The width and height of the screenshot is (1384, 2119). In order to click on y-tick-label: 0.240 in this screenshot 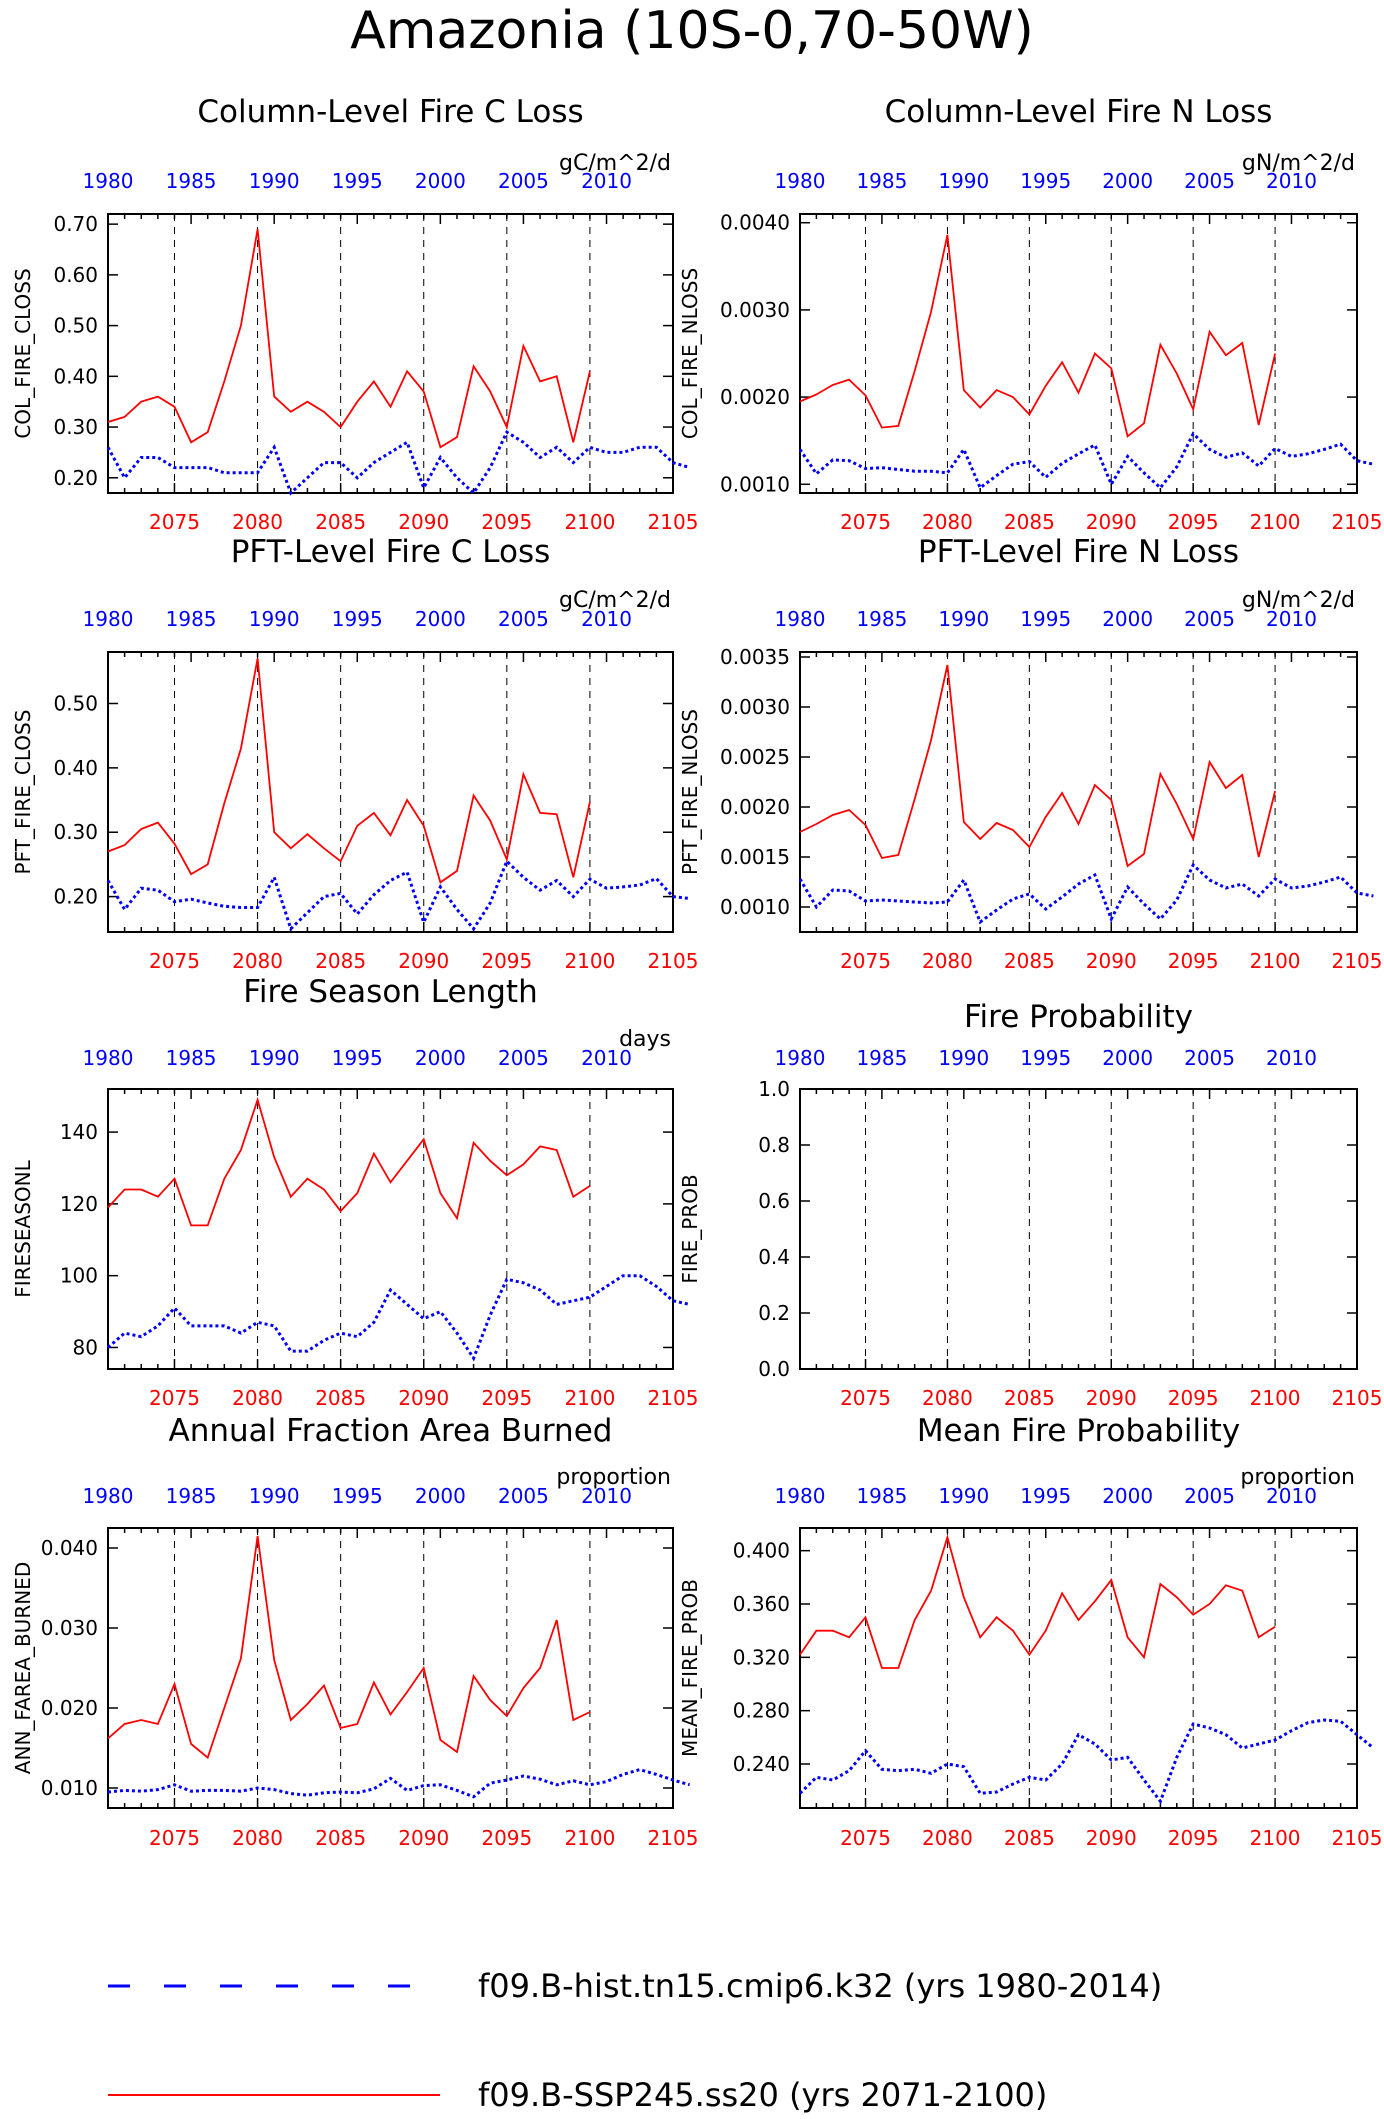, I will do `click(761, 1764)`.